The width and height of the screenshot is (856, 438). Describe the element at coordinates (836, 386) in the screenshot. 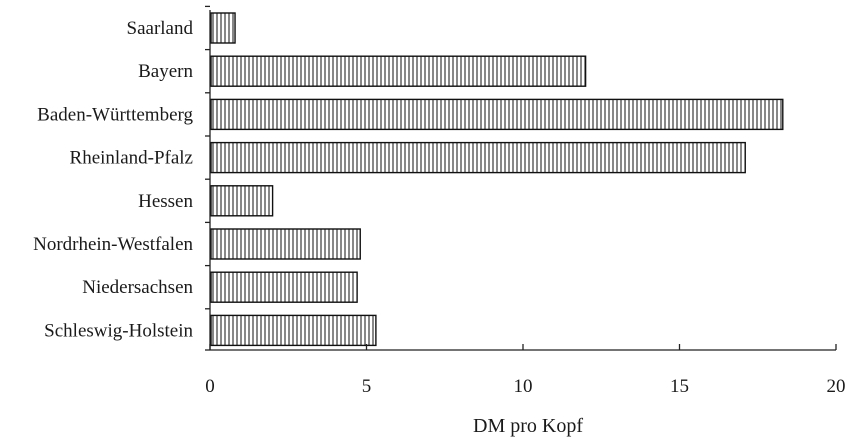

I see `x-tick-label: 20` at that location.